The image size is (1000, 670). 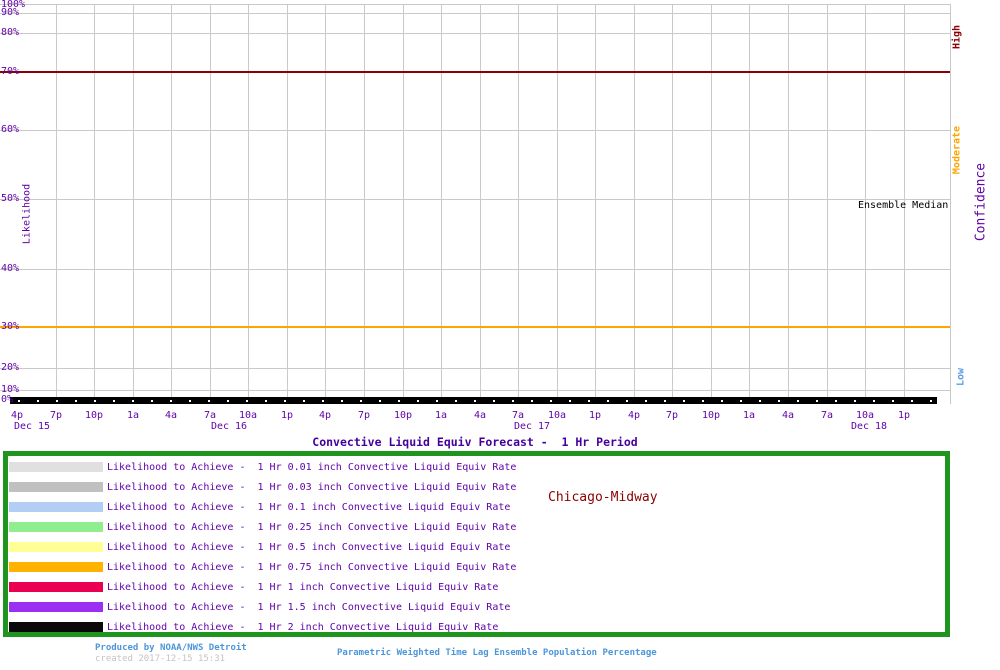 What do you see at coordinates (603, 497) in the screenshot?
I see `station-label: Chicago-Midway` at bounding box center [603, 497].